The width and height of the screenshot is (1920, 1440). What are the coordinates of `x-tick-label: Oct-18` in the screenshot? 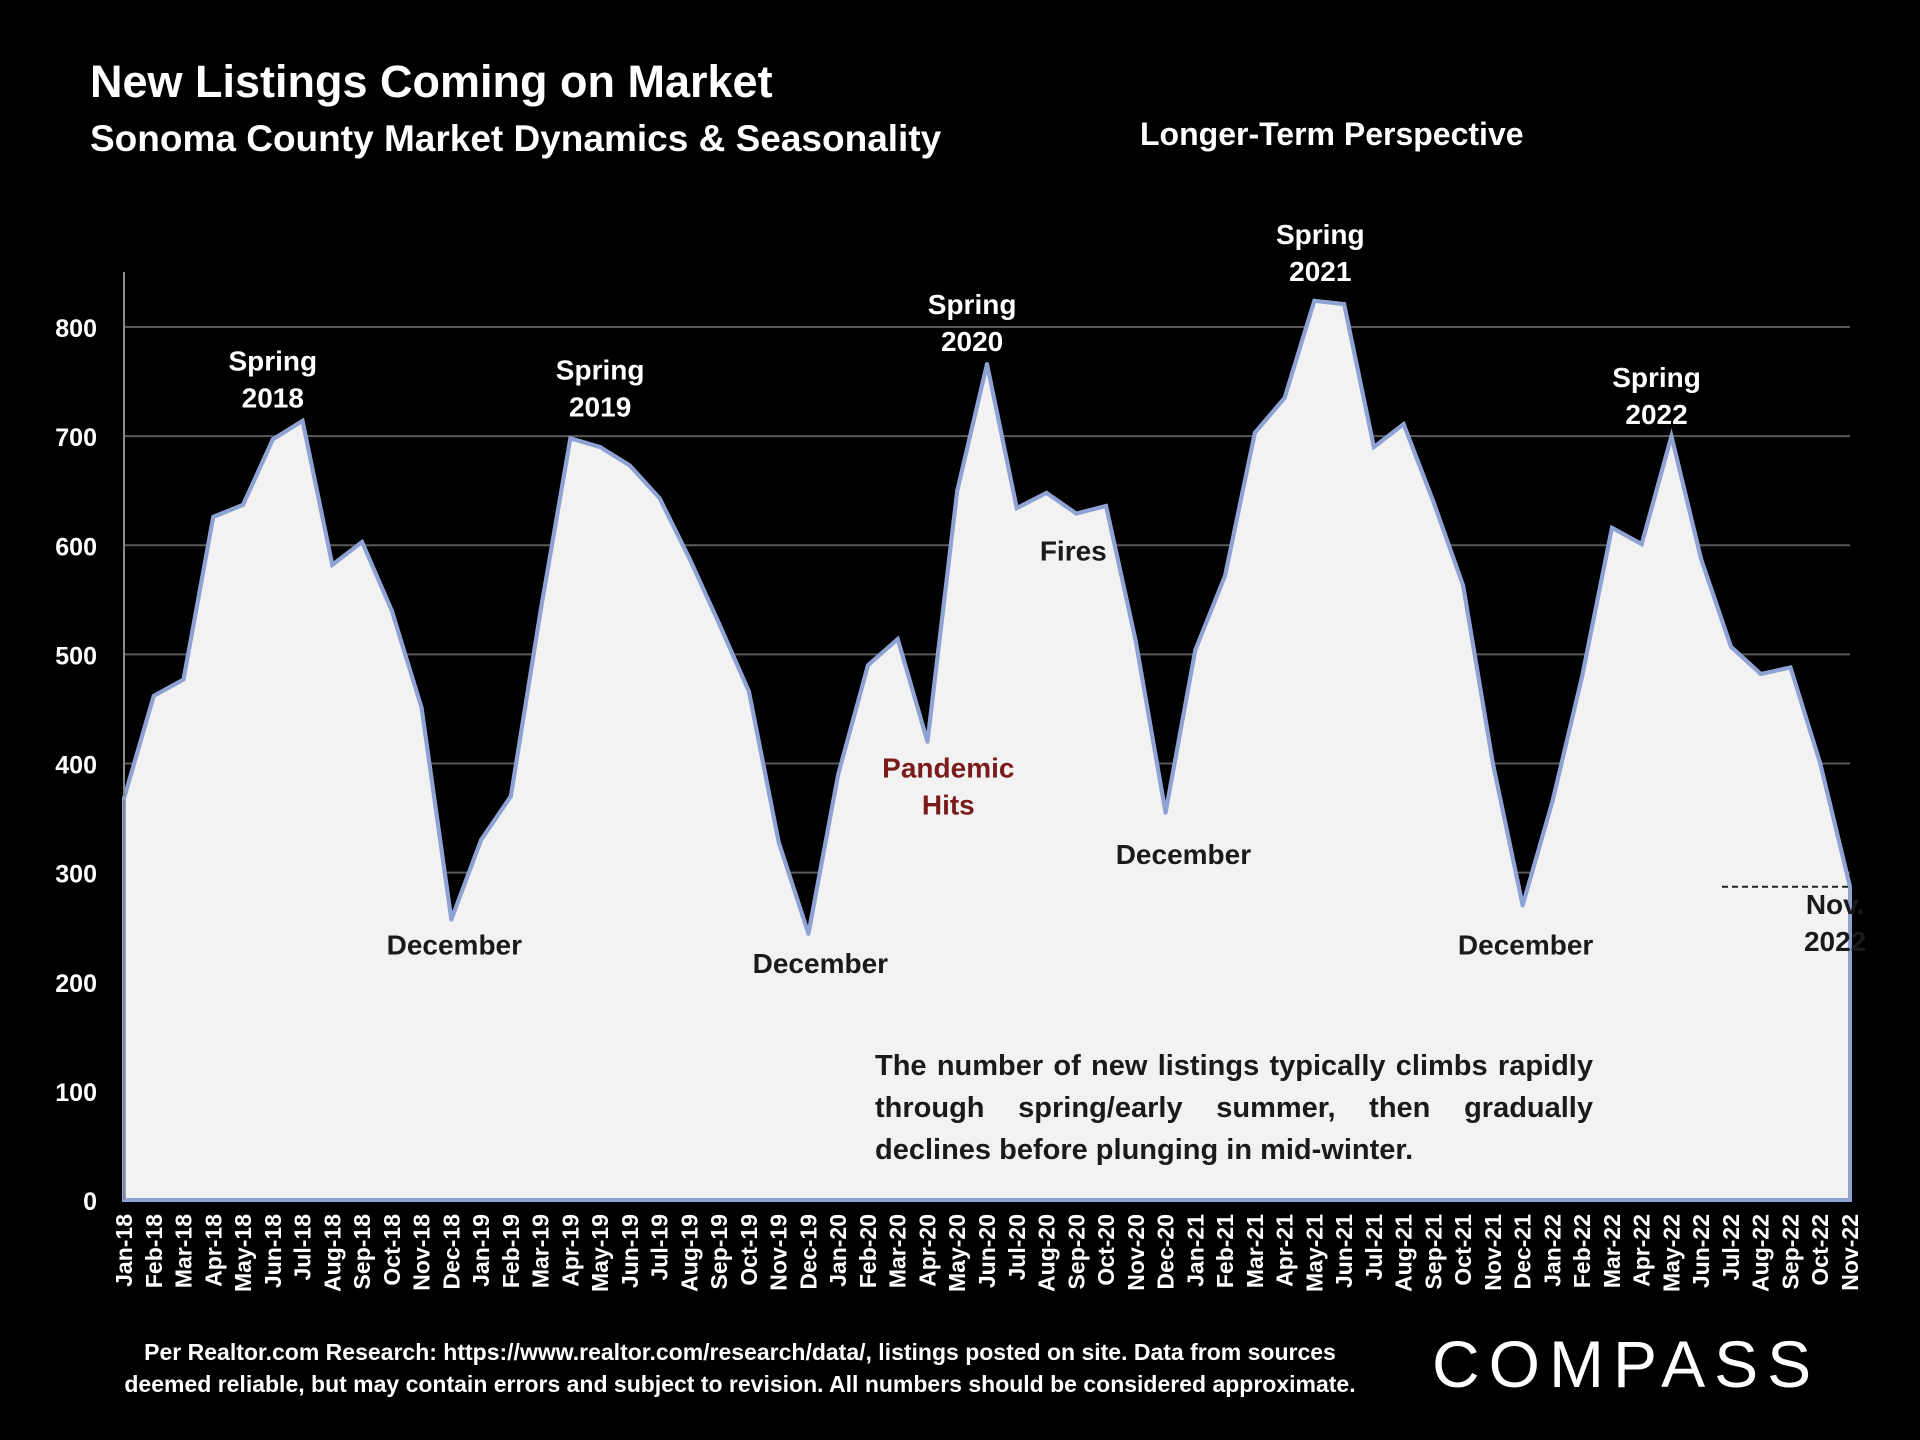 It's located at (392, 1250).